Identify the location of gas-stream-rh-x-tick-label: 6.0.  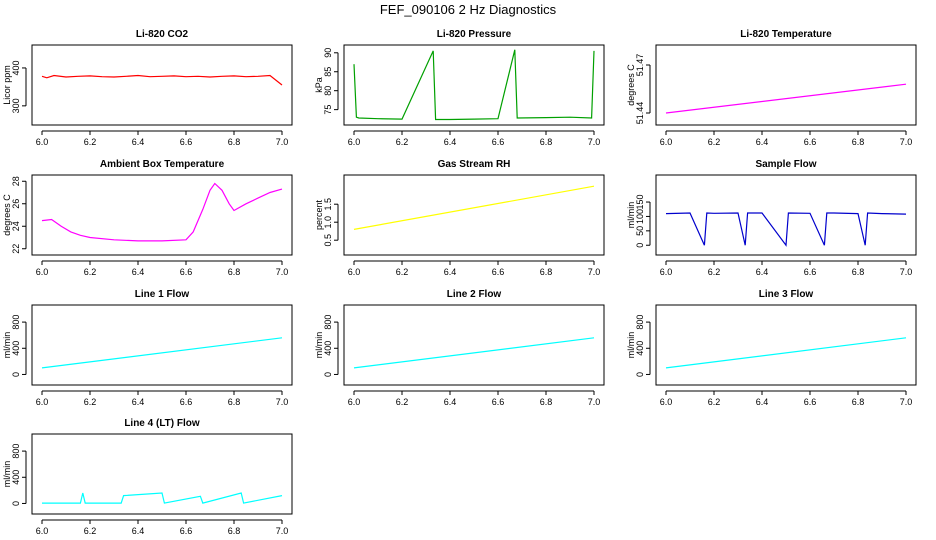
(354, 272).